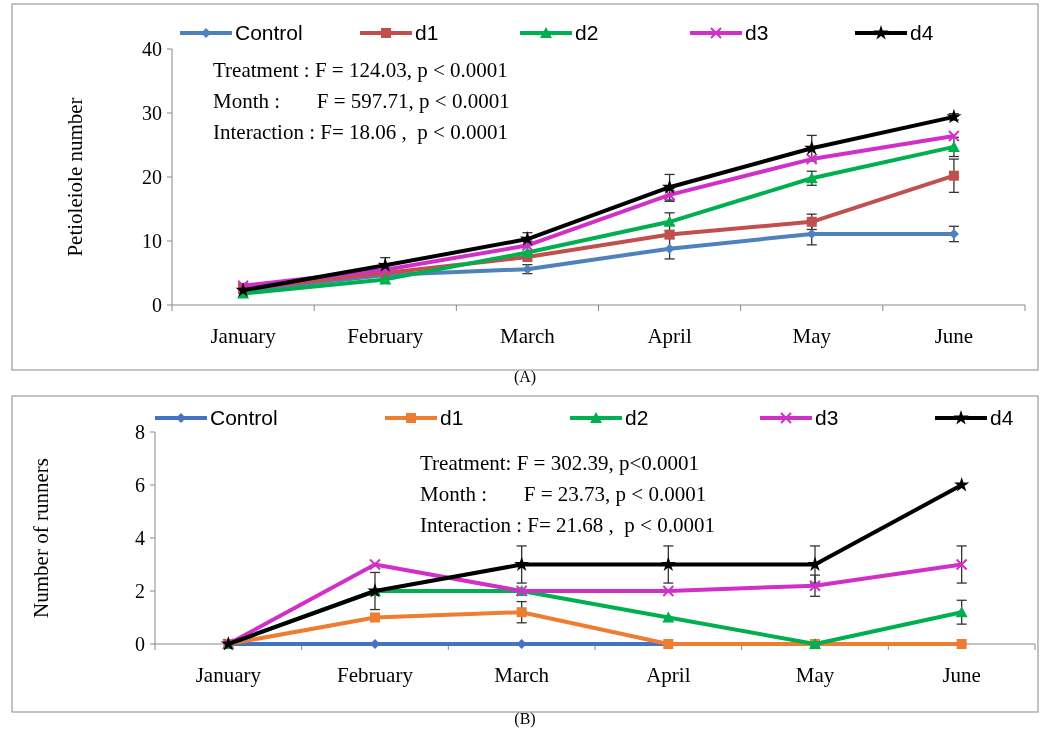 The image size is (1043, 738). Describe the element at coordinates (140, 432) in the screenshot. I see `y-tick-label: 8` at that location.